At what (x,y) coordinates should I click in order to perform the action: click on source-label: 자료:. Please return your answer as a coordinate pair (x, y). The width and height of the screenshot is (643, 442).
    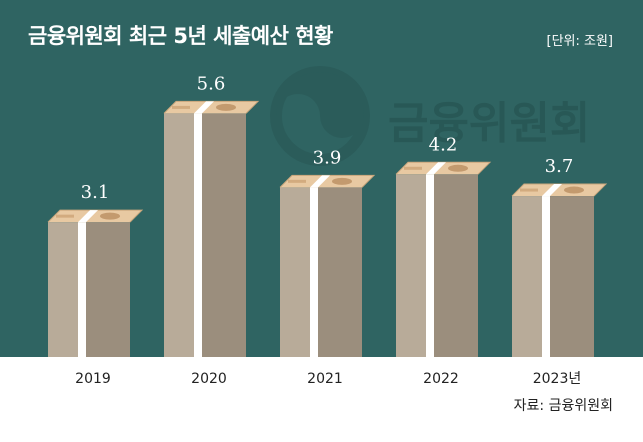
    Looking at the image, I should click on (529, 406).